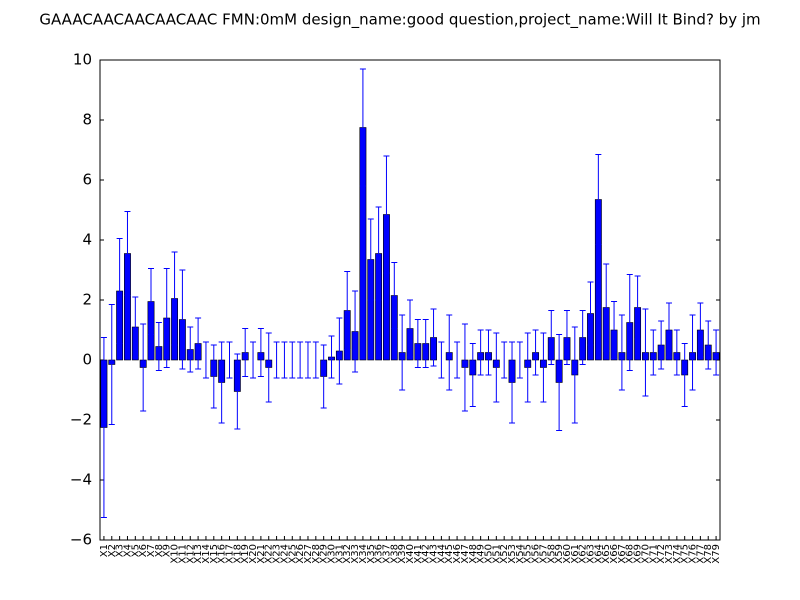 This screenshot has height=600, width=800. I want to click on x-tick-label: X36, so click(379, 554).